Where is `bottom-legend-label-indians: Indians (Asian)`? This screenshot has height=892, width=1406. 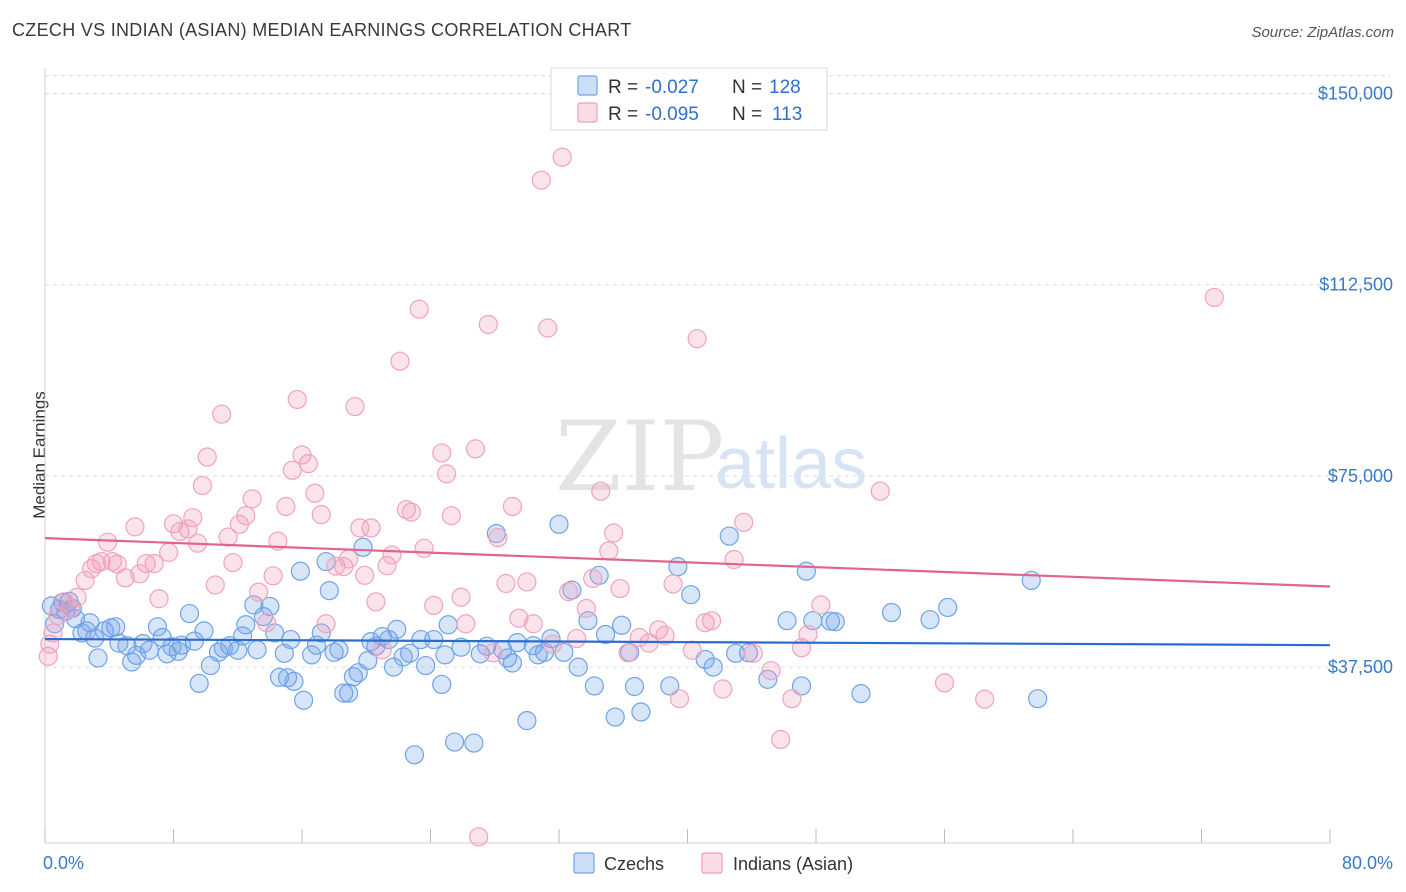
bottom-legend-label-indians: Indians (Asian) is located at coordinates (793, 864).